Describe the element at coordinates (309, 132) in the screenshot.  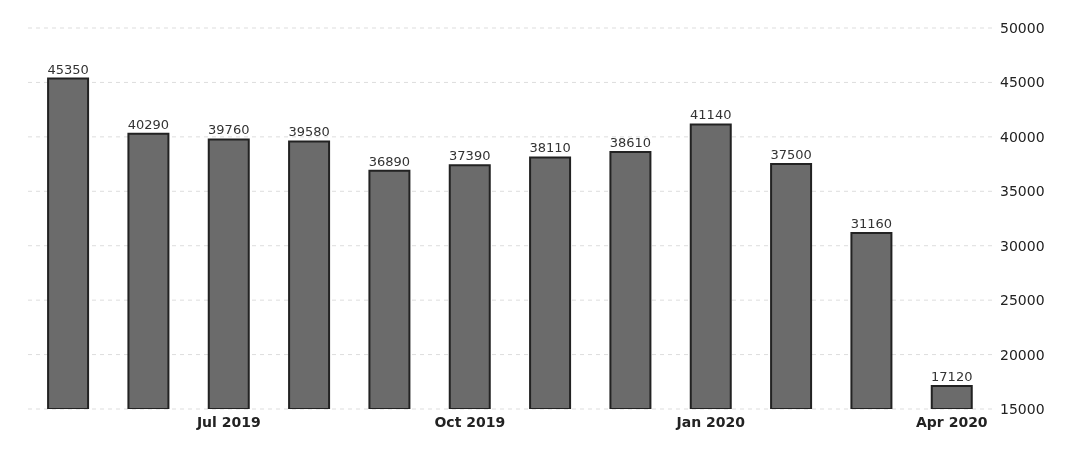
I see `data-label: 39580` at that location.